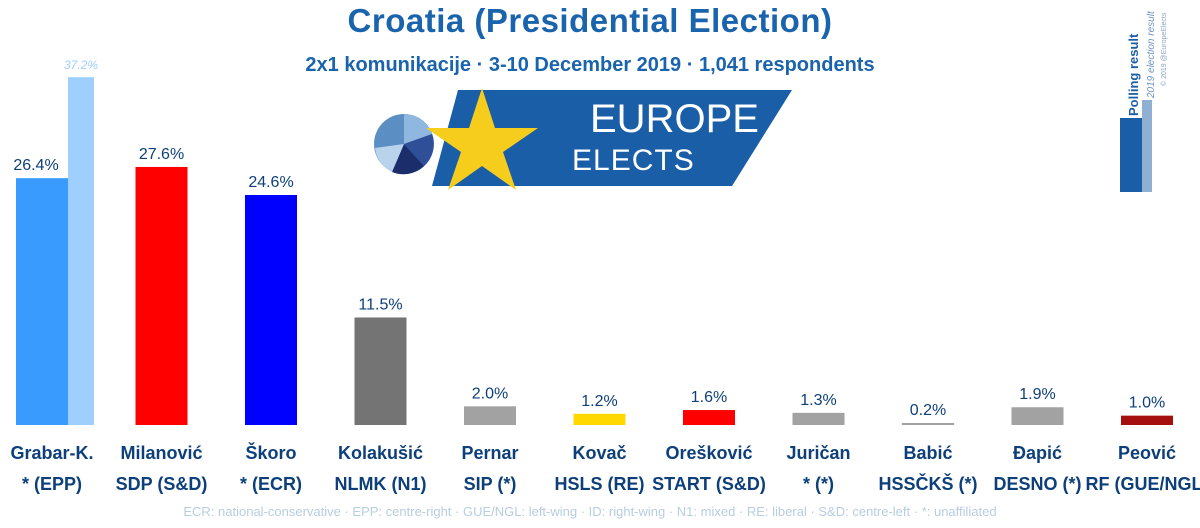  What do you see at coordinates (1151, 54) in the screenshot?
I see `legend-election-label: 2019 election result` at bounding box center [1151, 54].